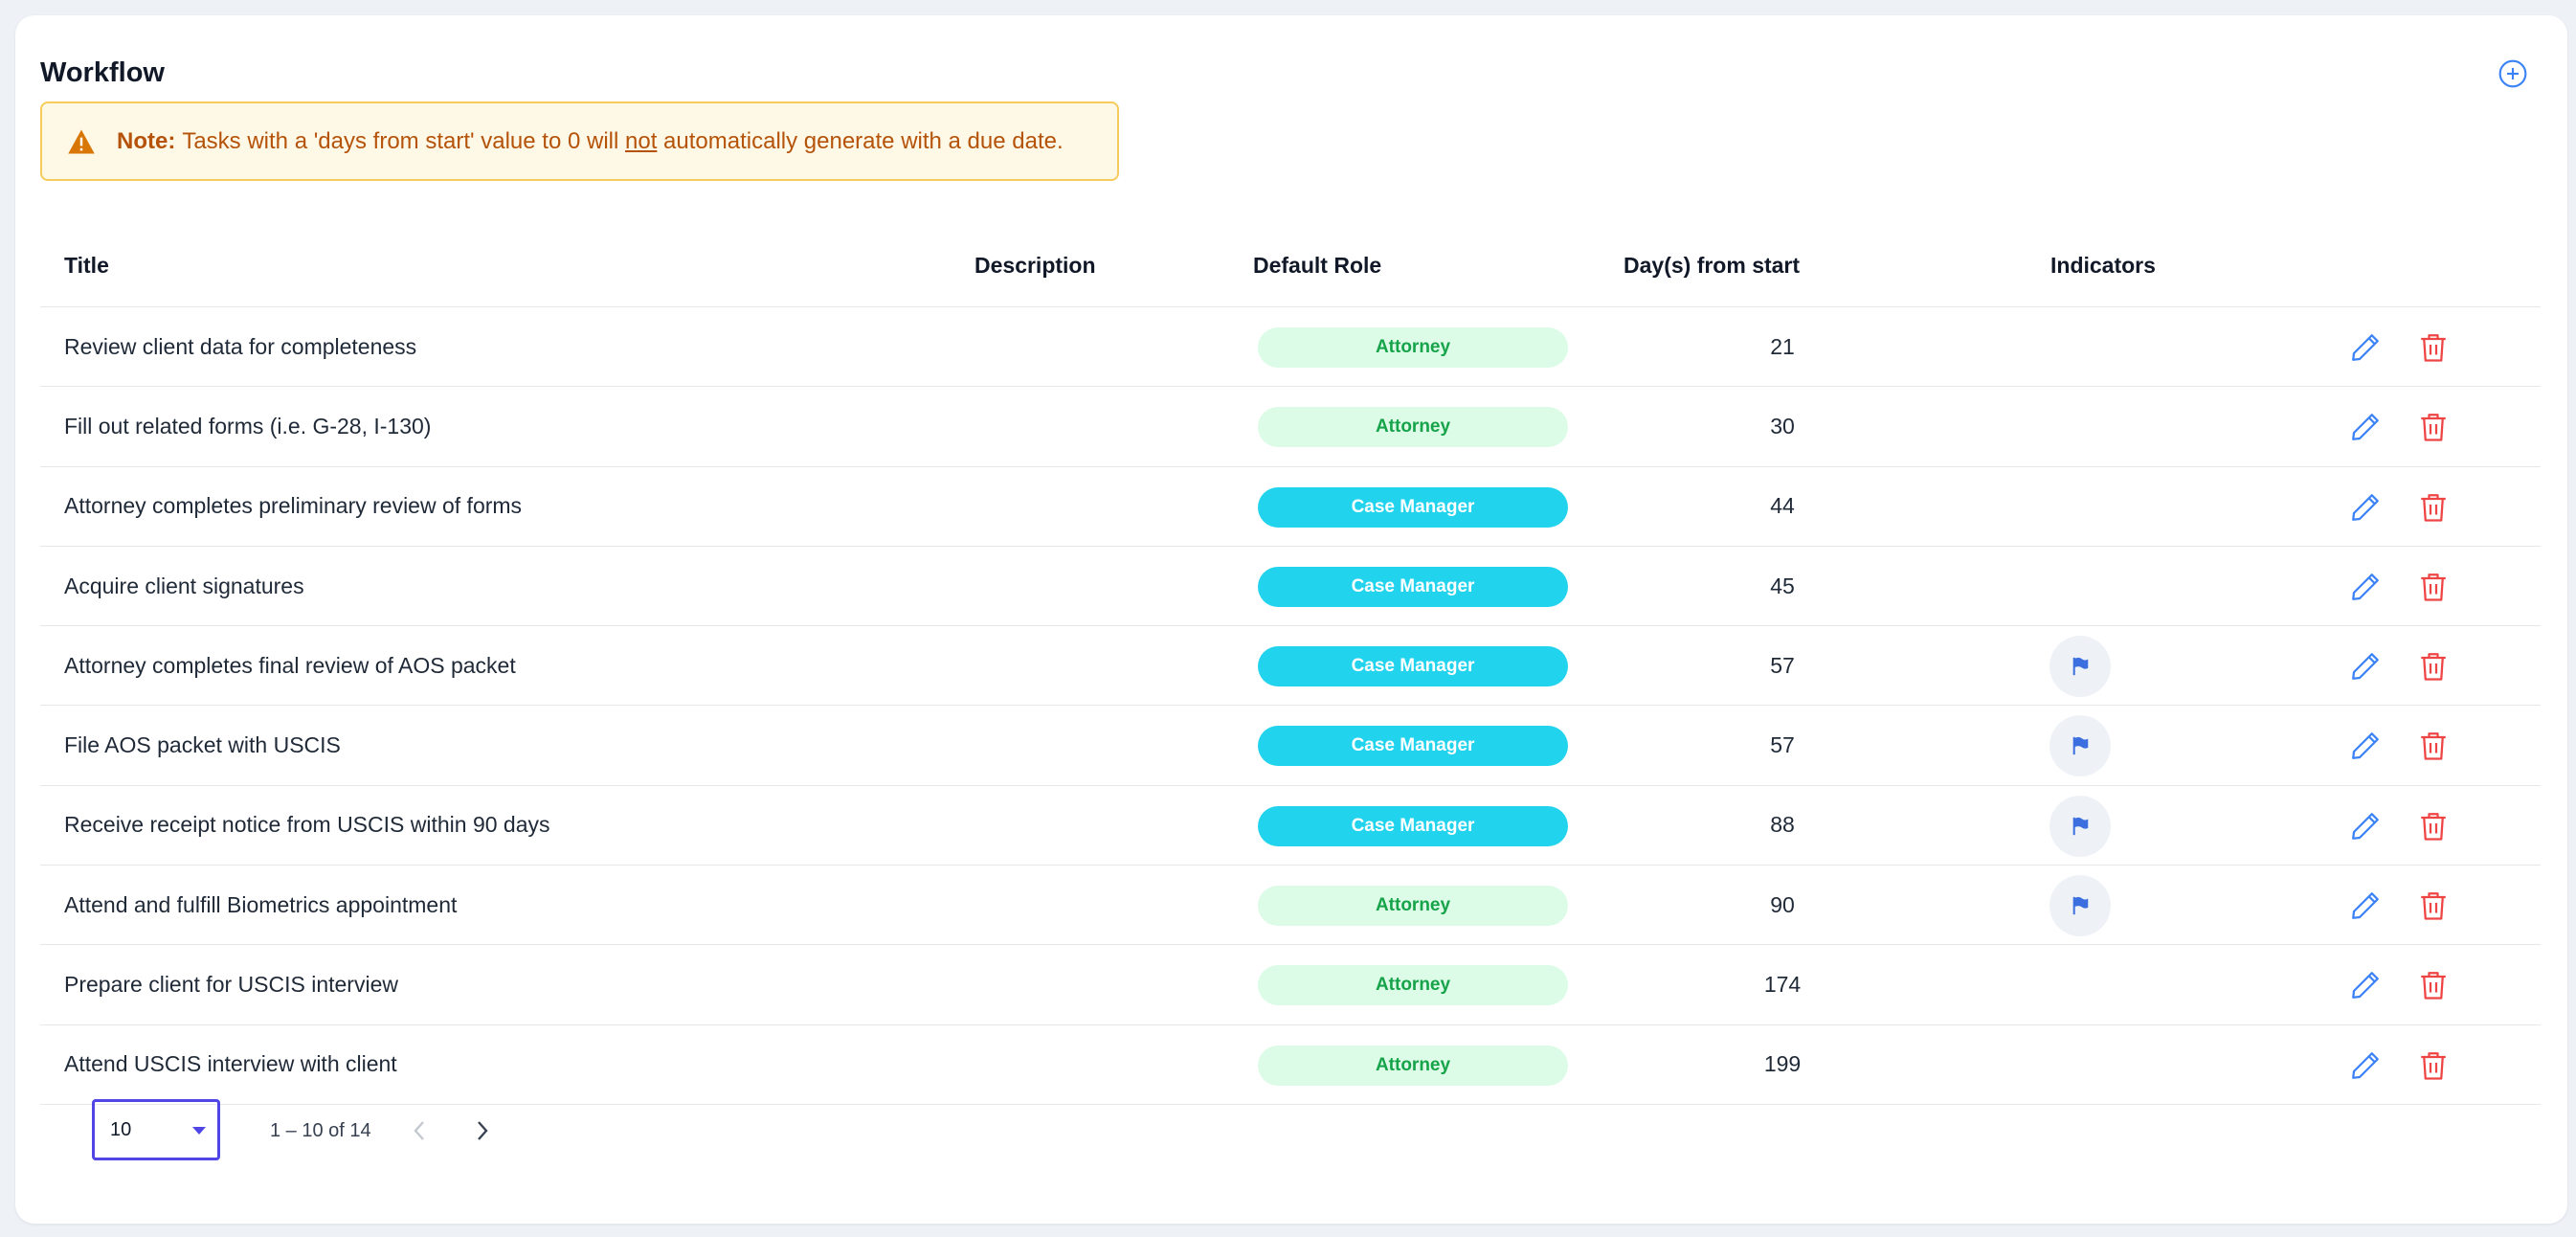  What do you see at coordinates (1782, 825) in the screenshot?
I see `days-from-start: 88` at bounding box center [1782, 825].